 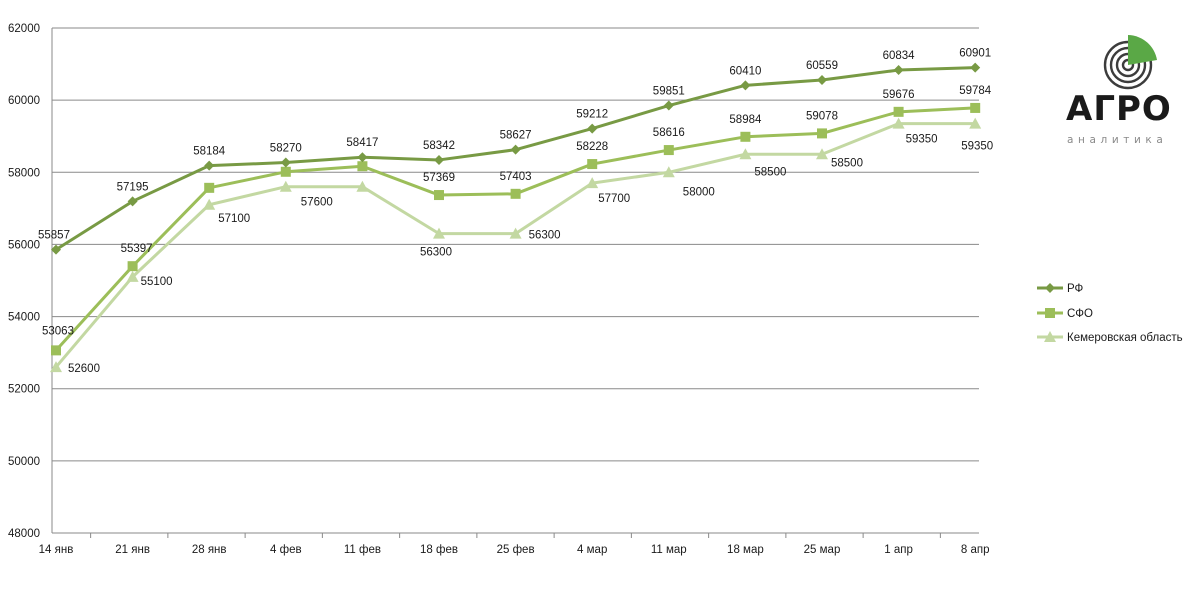 I want to click on x-tick-label: 25 мар, so click(x=822, y=550).